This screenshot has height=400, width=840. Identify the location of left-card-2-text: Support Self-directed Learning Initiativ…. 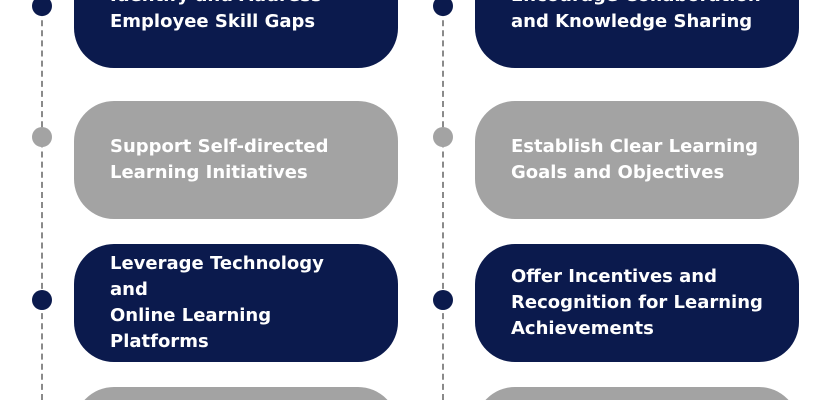
(219, 159).